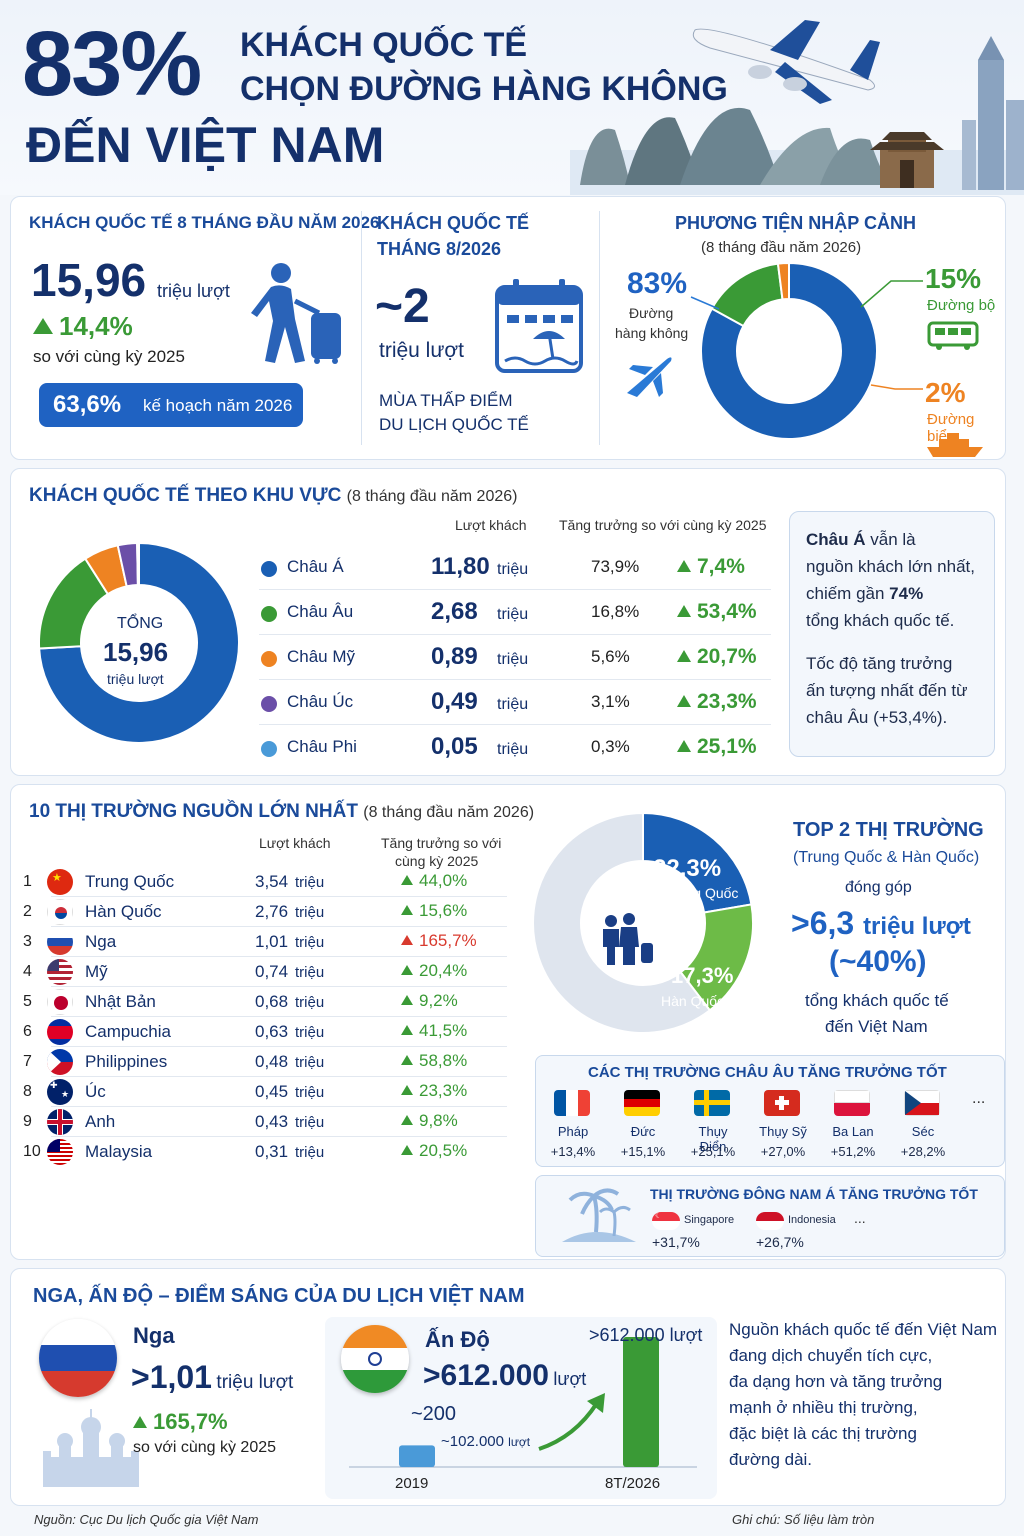 The height and width of the screenshot is (1536, 1024). Describe the element at coordinates (803, 1519) in the screenshot. I see `footer-note: Ghi chú: Số liệu làm tròn` at that location.